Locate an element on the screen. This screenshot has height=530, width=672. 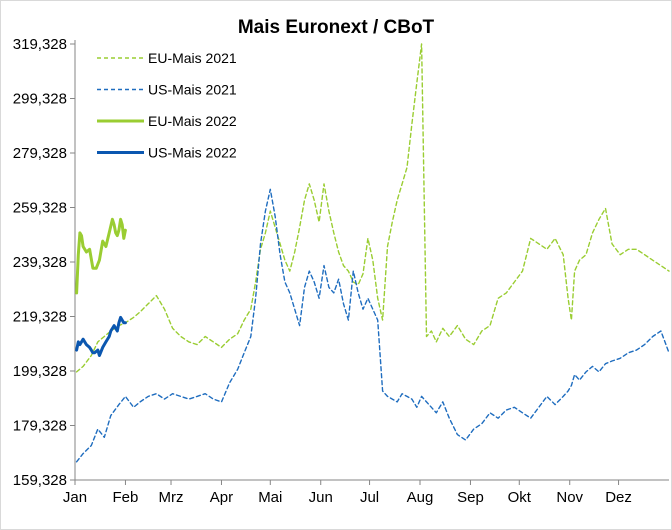
x-tick-label: Mai is located at coordinates (270, 497).